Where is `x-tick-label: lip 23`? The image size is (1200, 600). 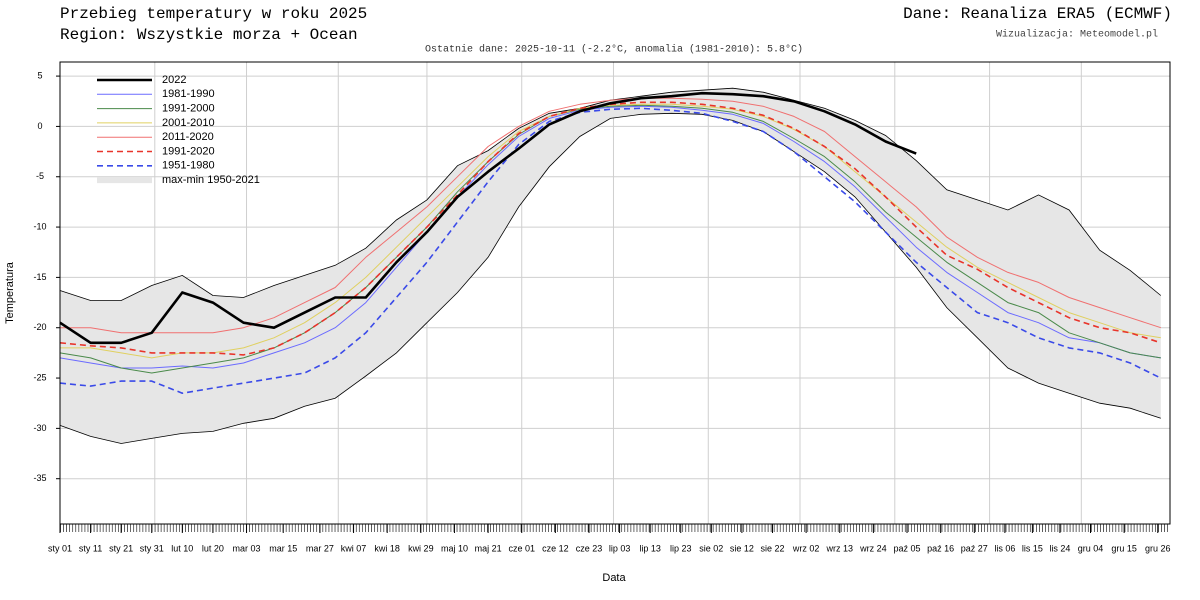
x-tick-label: lip 23 is located at coordinates (681, 548).